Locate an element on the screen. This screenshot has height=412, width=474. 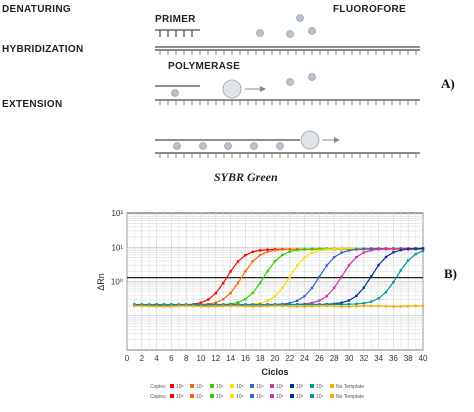
label-denaturing: DENATURING is located at coordinates (36, 9).